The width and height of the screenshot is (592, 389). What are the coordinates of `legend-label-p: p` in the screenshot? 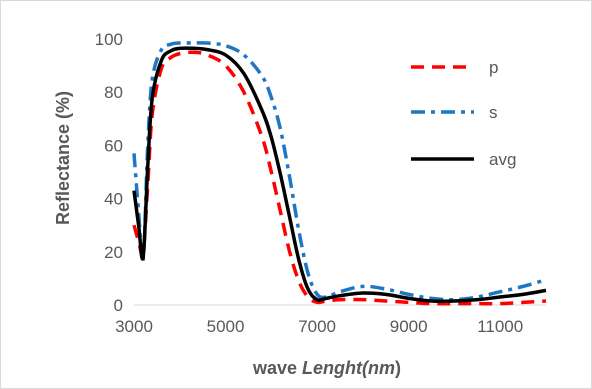 It's located at (493, 67).